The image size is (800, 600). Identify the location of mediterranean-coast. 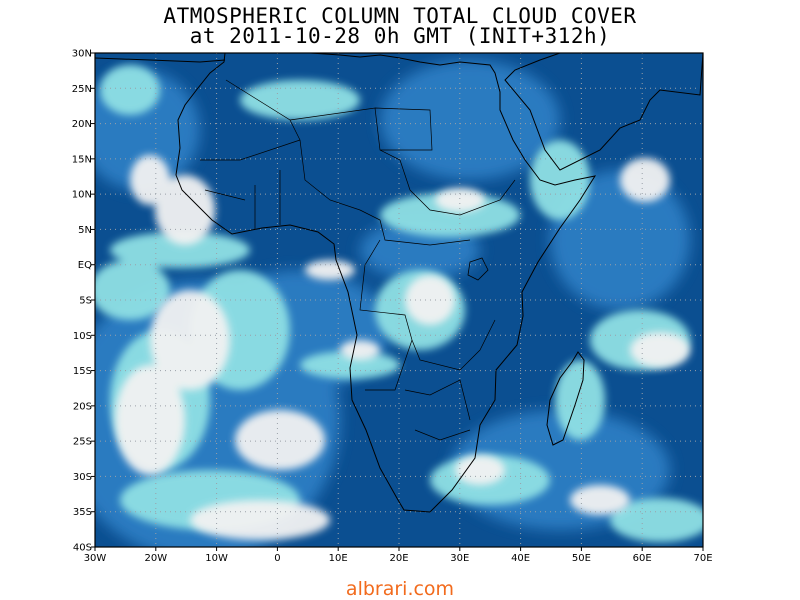
(160, 60).